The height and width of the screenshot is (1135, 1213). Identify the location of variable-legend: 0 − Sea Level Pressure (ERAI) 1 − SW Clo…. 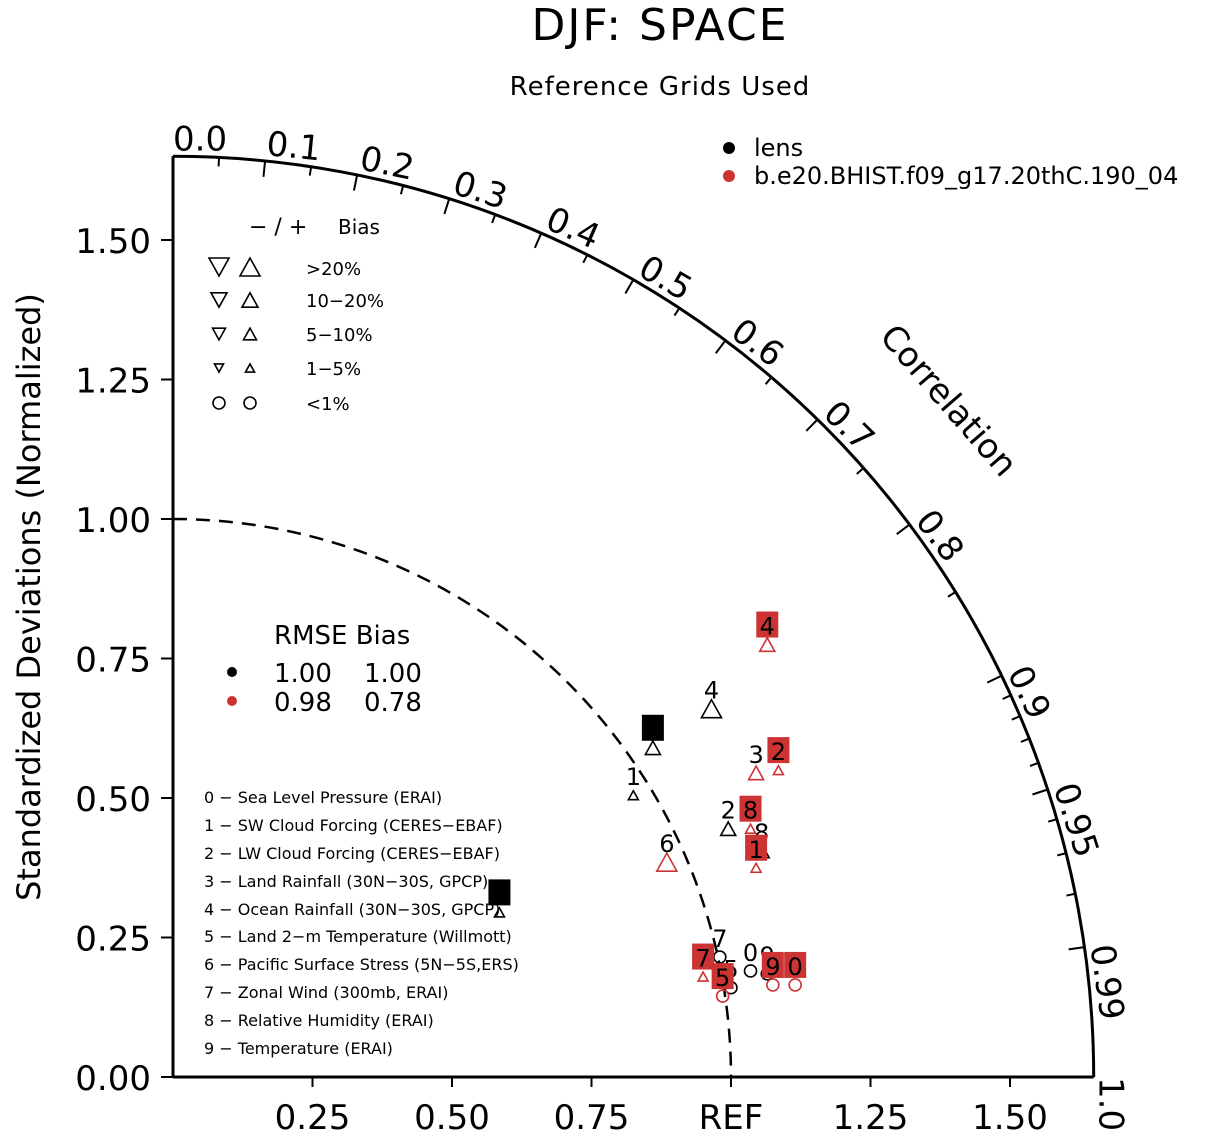
(361, 923).